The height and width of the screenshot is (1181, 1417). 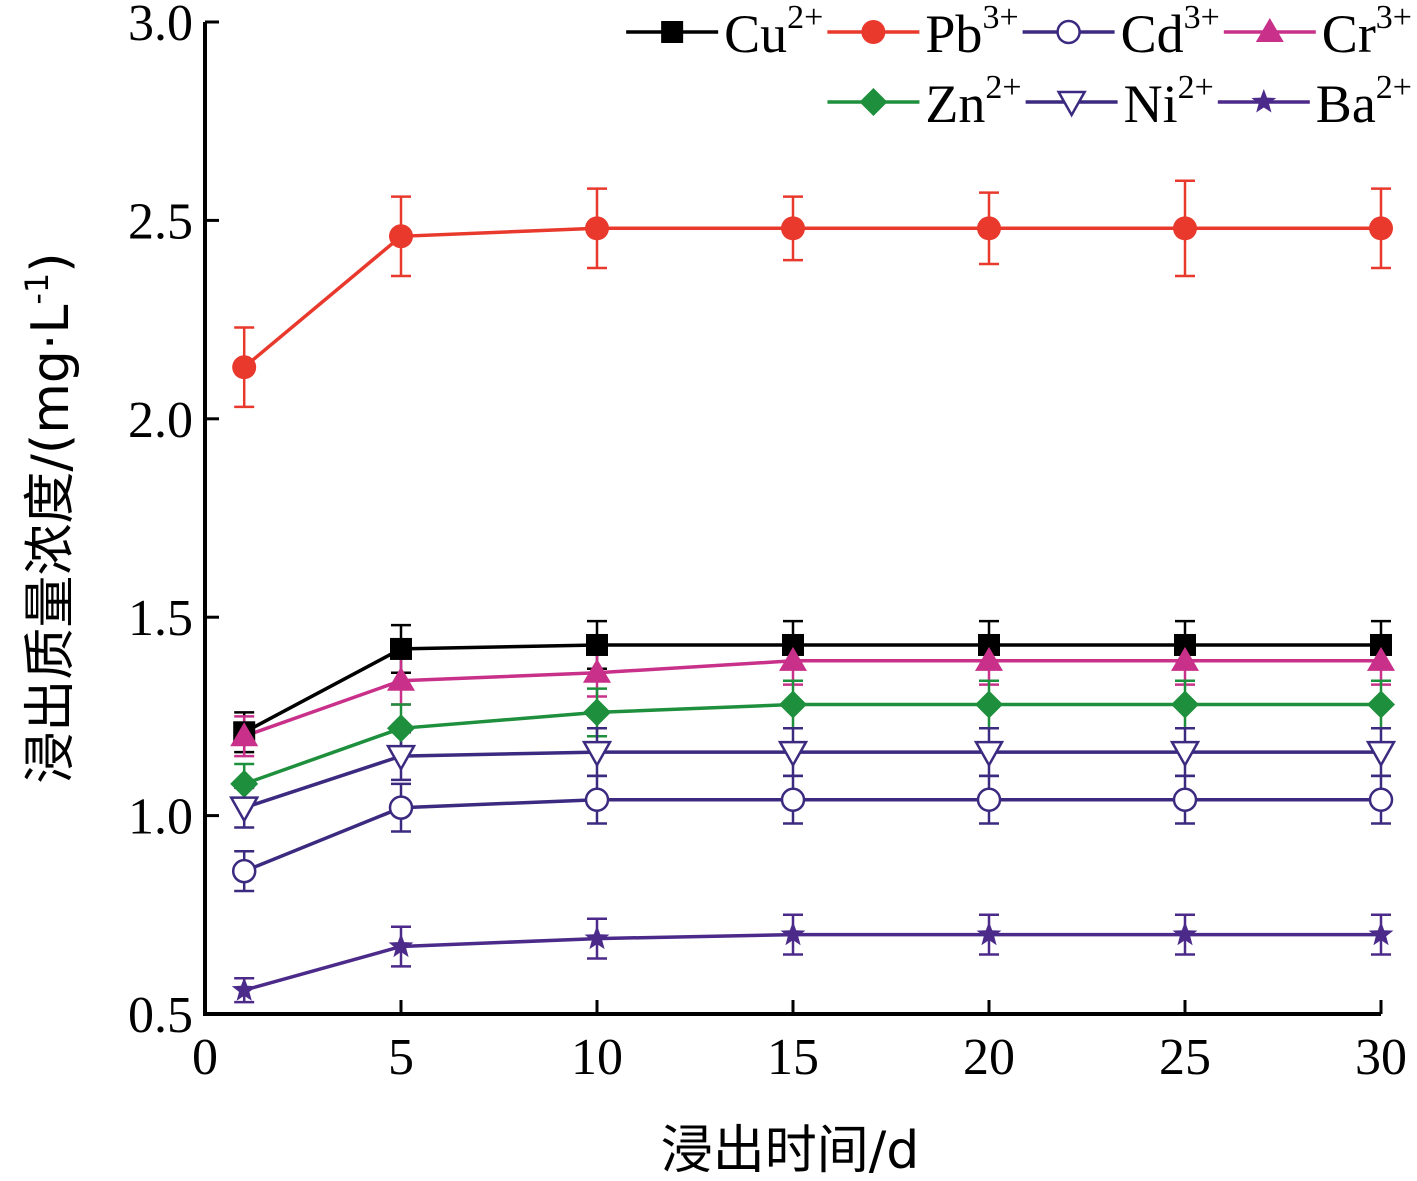 What do you see at coordinates (160, 1015) in the screenshot?
I see `y-tick-label: 0.5` at bounding box center [160, 1015].